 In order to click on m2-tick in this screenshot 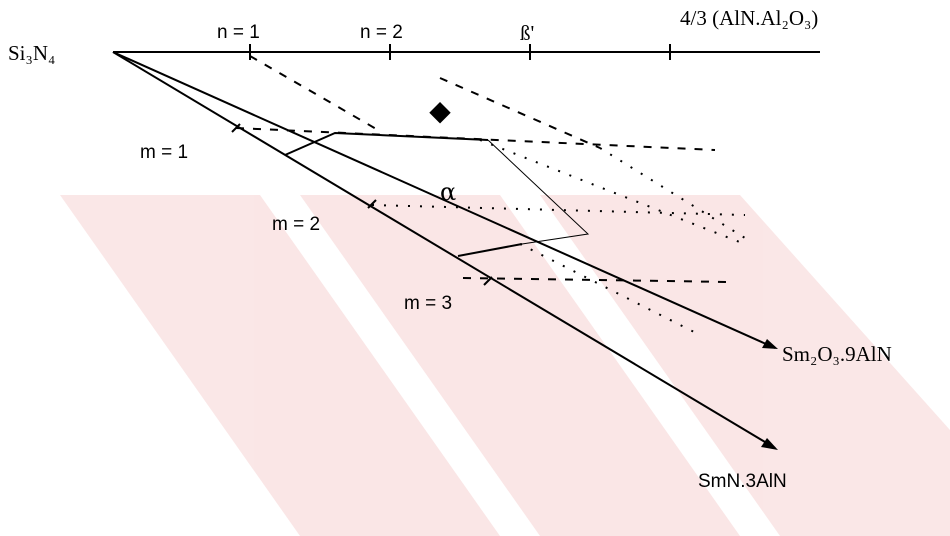, I will do `click(372, 204)`.